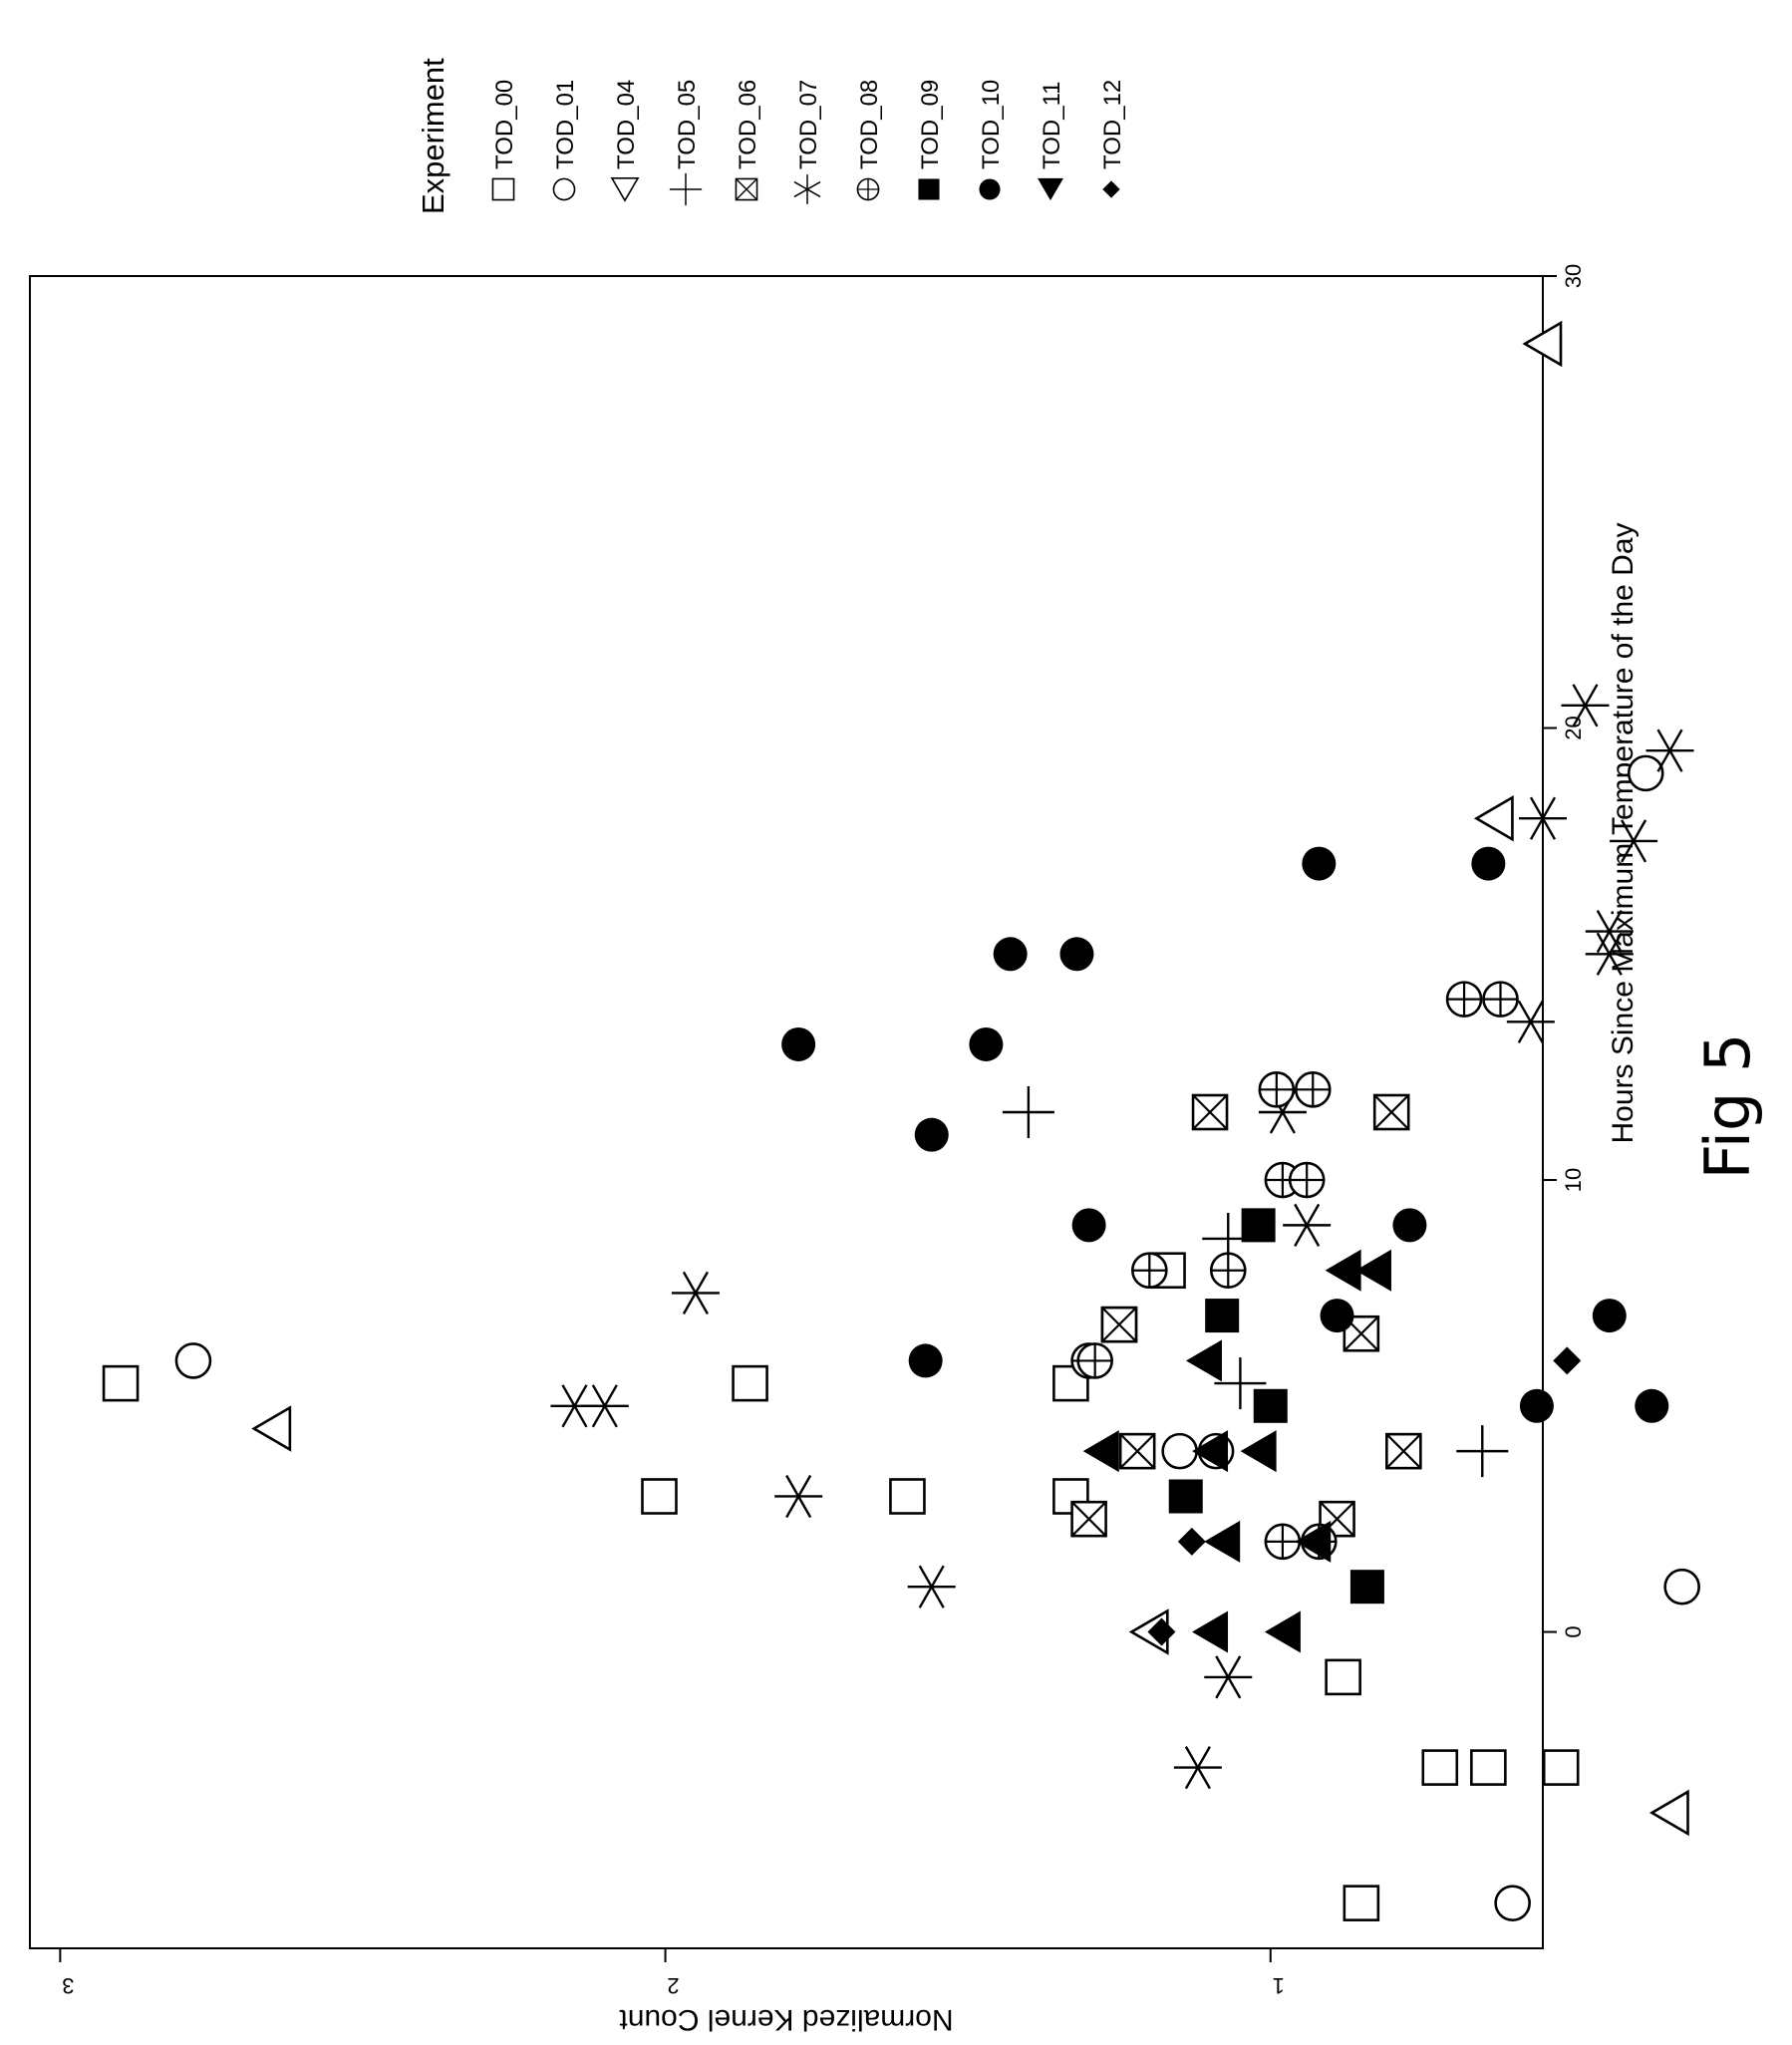  What do you see at coordinates (808, 124) in the screenshot?
I see `legend-label: TOD_07` at bounding box center [808, 124].